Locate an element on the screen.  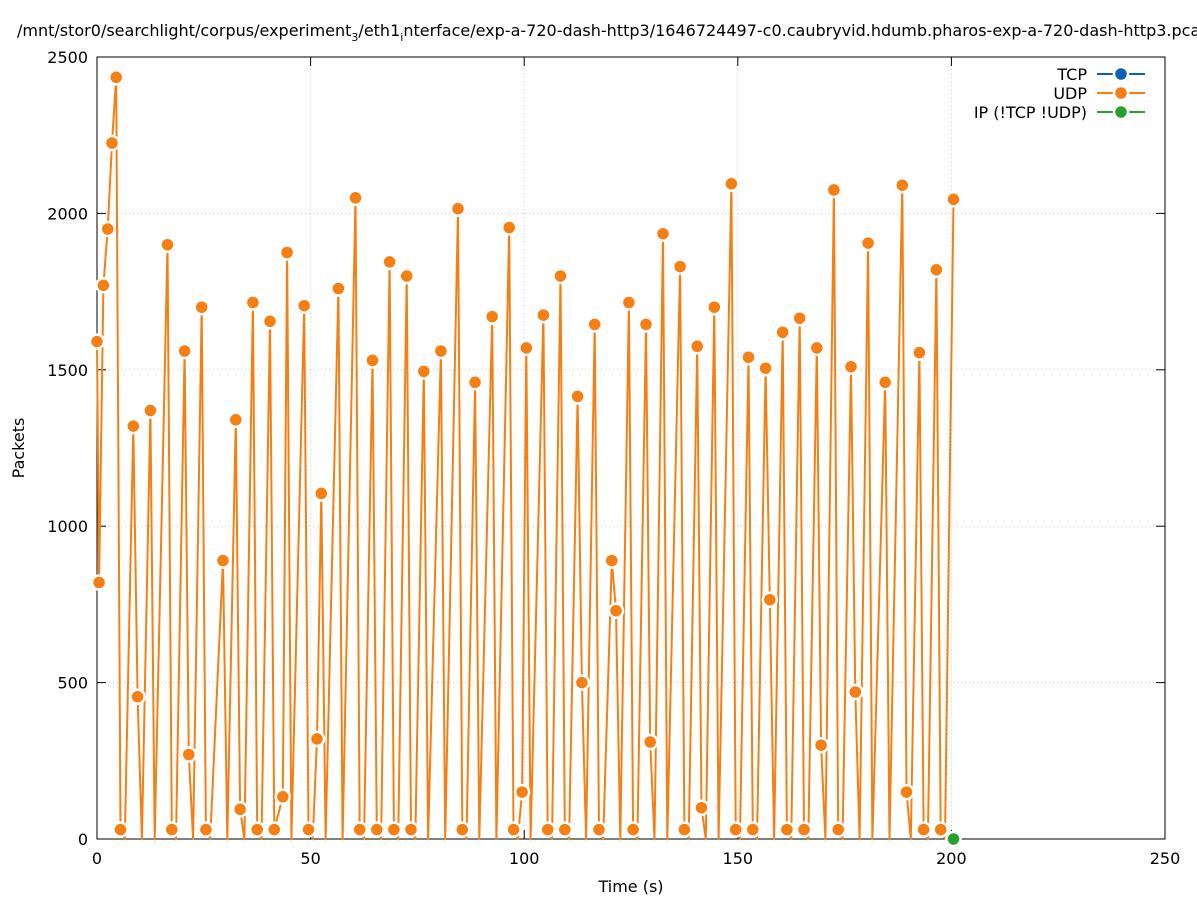
legend-label: IP (!TCP !UDP) is located at coordinates (1030, 112).